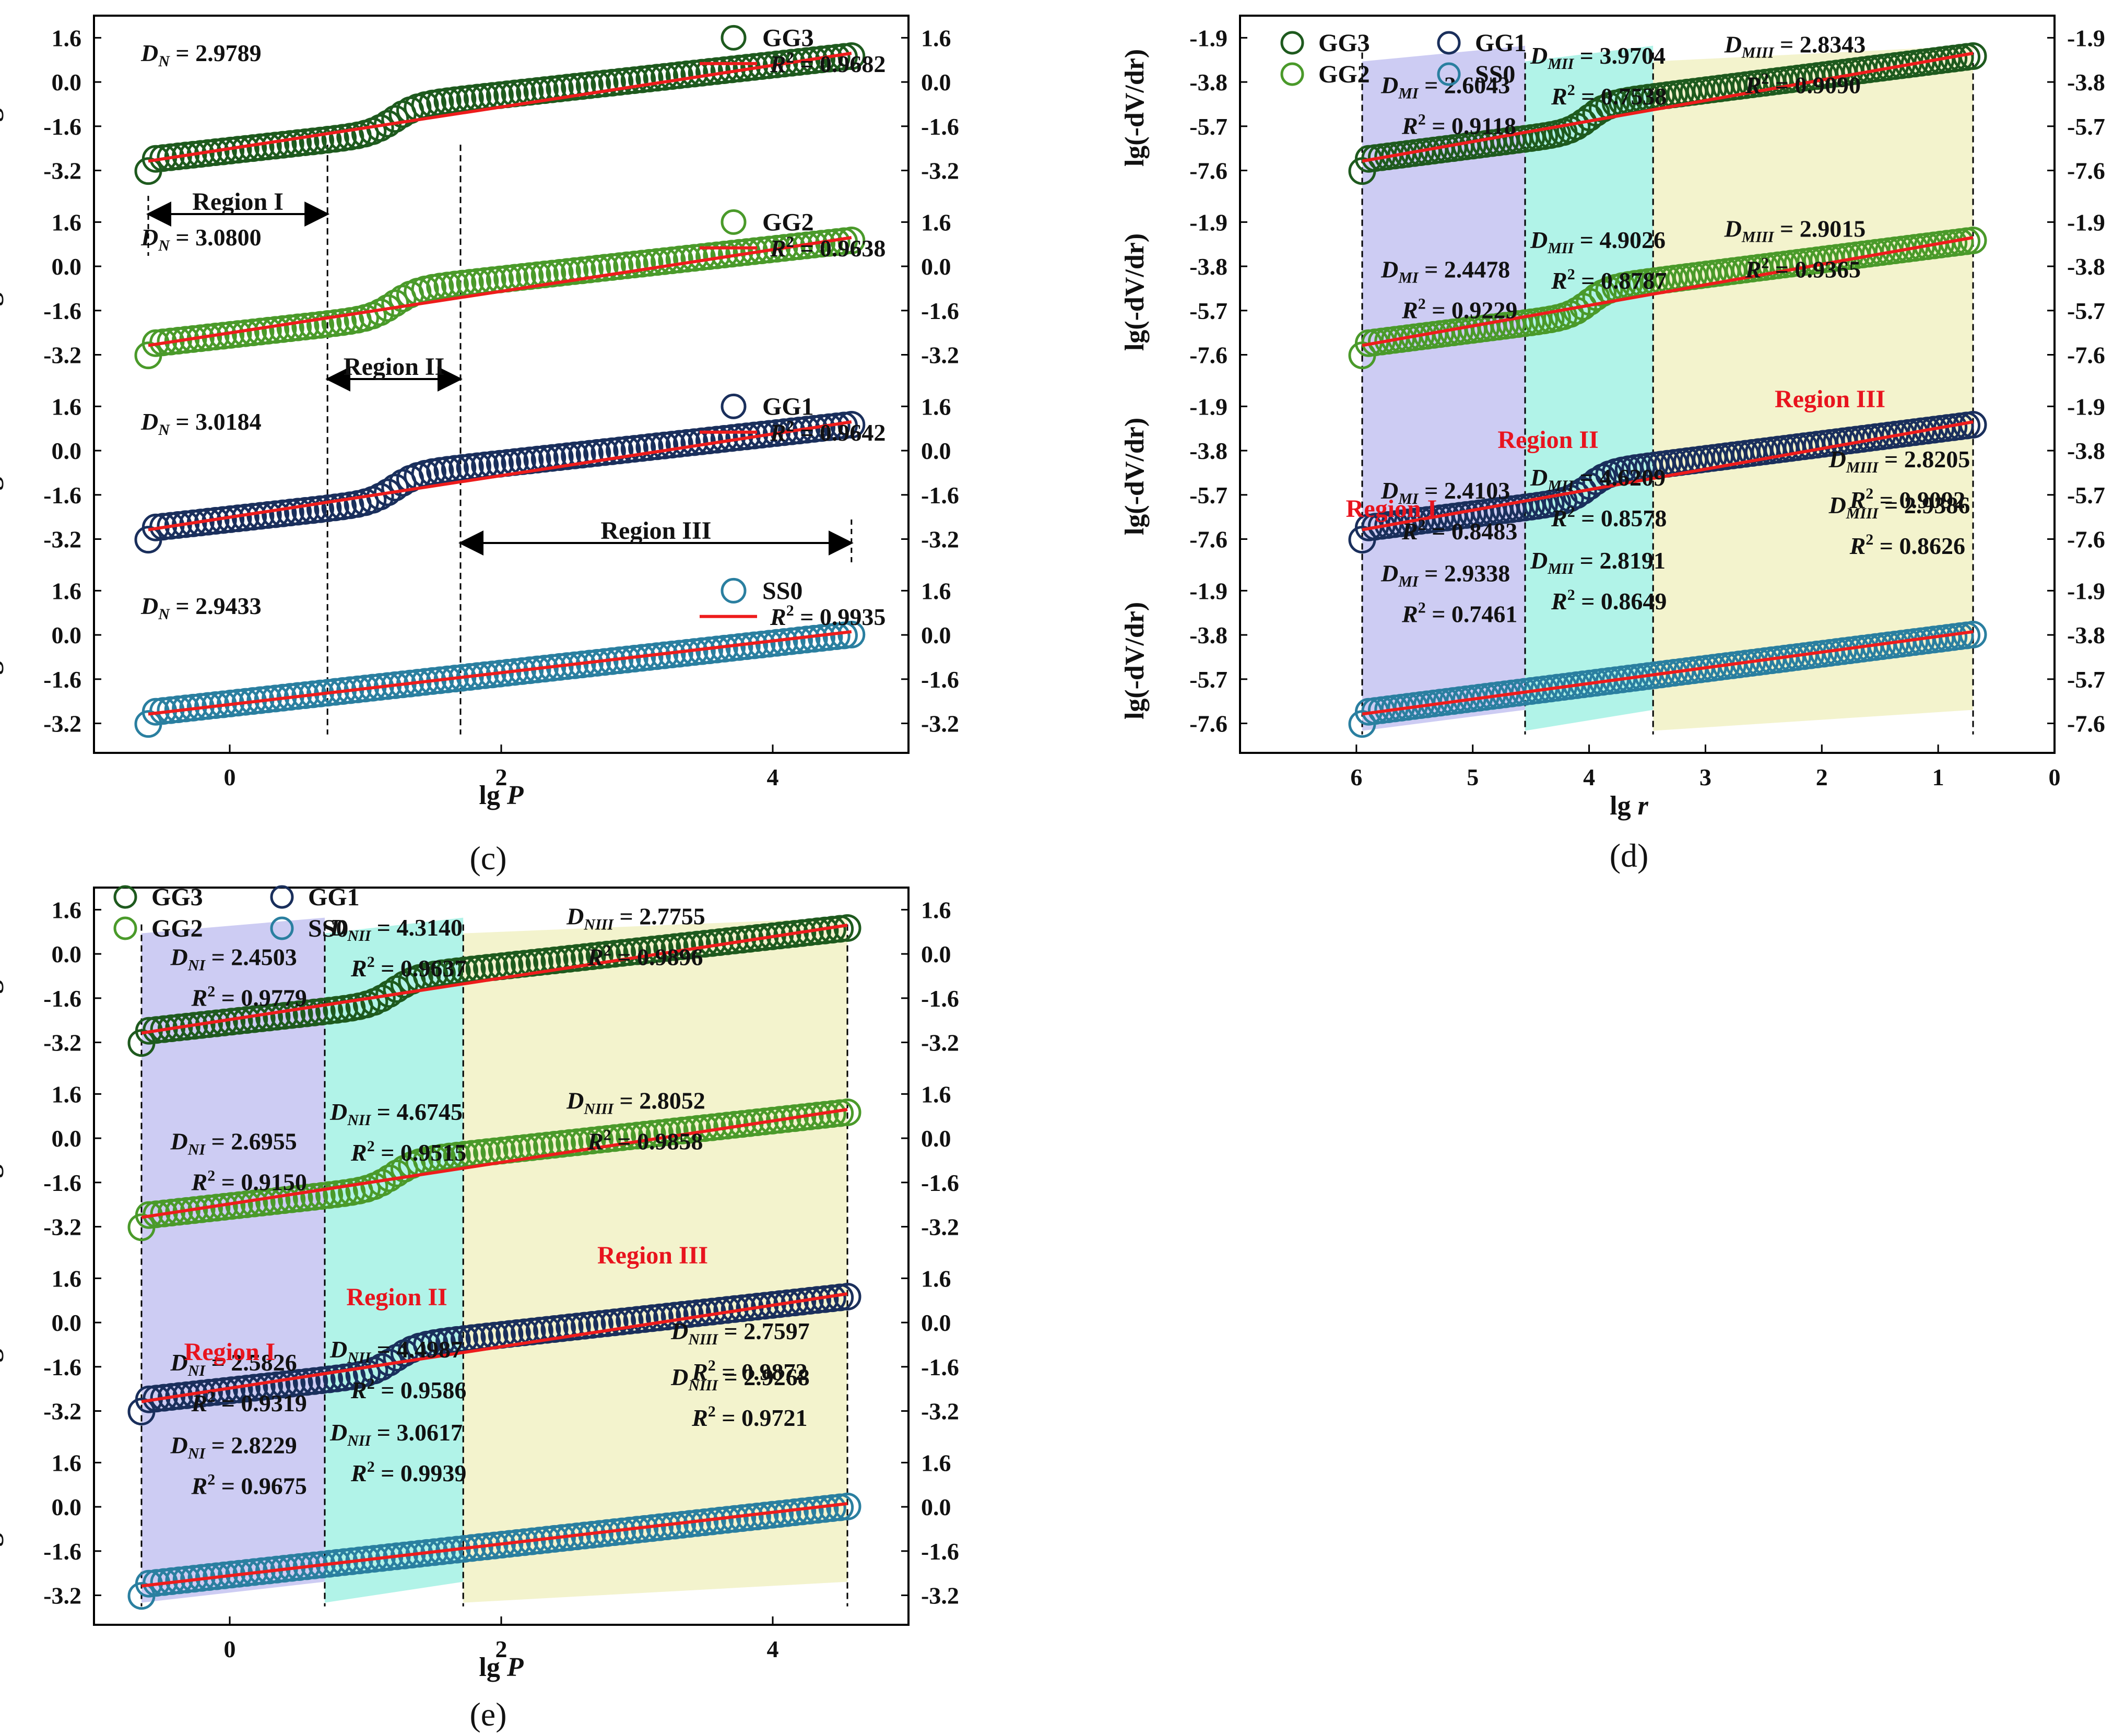  Describe the element at coordinates (408, 967) in the screenshot. I see `r-squared-label: R2 = 0.9637` at that location.